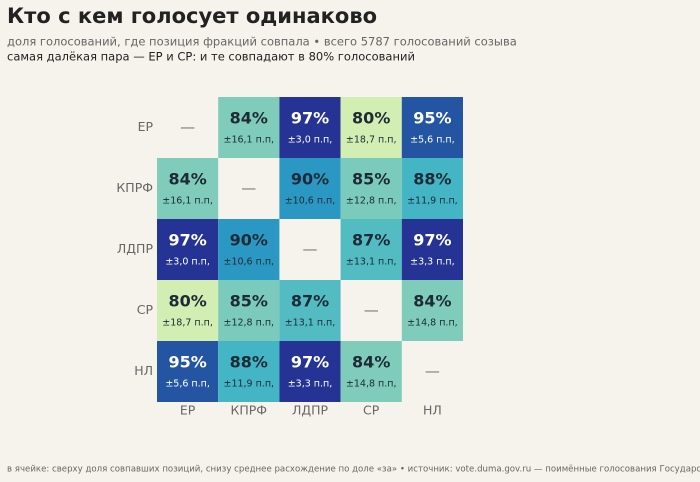 This screenshot has width=700, height=482. I want to click on y-tick-label: ЕР, so click(146, 126).